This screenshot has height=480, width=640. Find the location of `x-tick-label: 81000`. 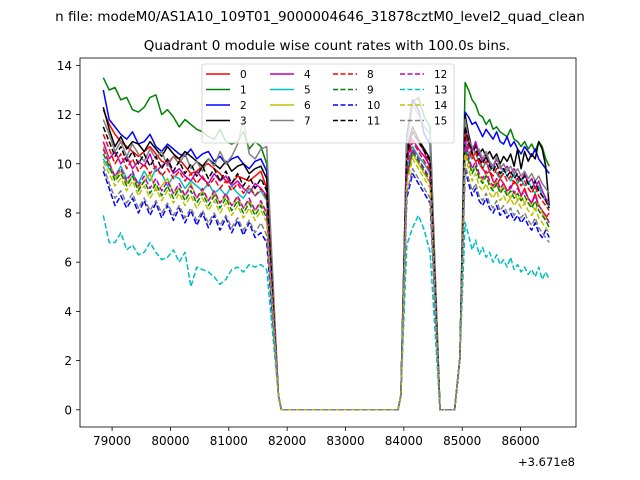

x-tick-label: 81000 is located at coordinates (229, 441).